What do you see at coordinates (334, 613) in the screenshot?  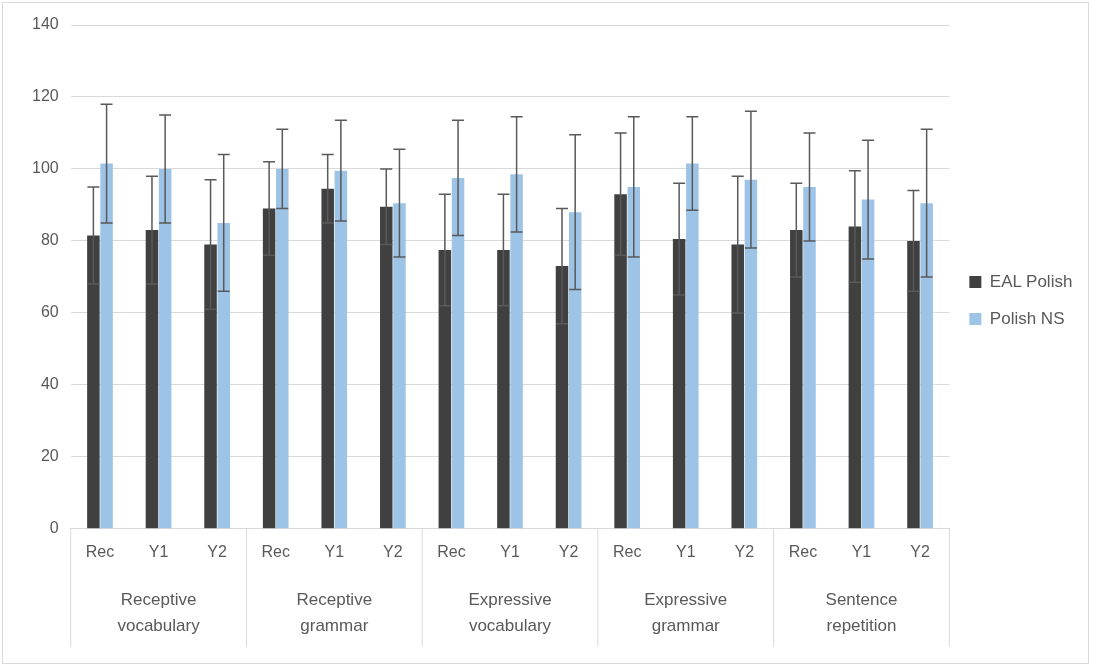 I see `text: Receptive grammar` at bounding box center [334, 613].